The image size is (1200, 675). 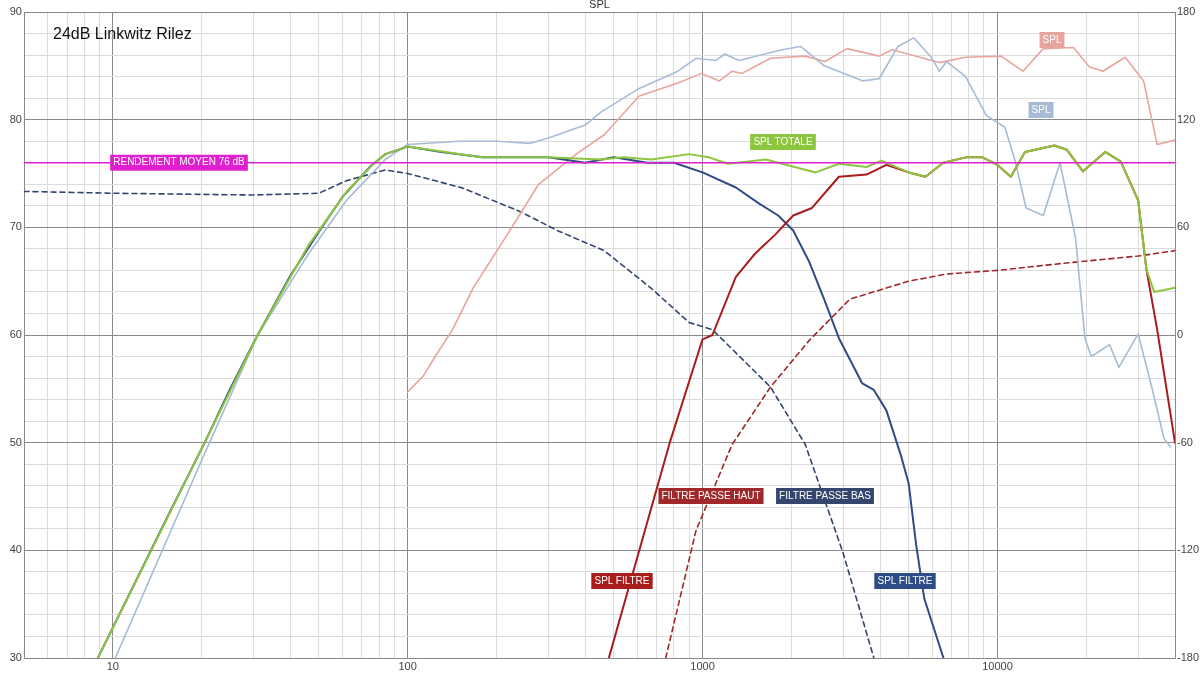 What do you see at coordinates (1186, 118) in the screenshot?
I see `y2-tick-label: 120` at bounding box center [1186, 118].